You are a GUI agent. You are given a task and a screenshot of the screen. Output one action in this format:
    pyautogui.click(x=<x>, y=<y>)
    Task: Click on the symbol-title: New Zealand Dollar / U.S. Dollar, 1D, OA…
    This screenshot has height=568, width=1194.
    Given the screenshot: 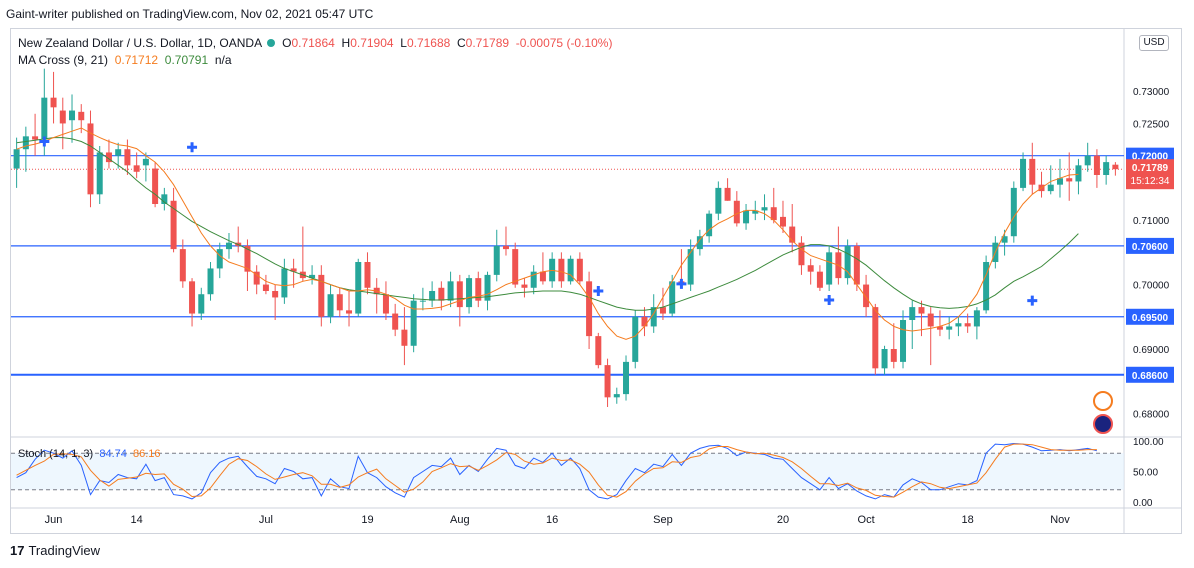 What is the action you would take?
    pyautogui.click(x=140, y=43)
    